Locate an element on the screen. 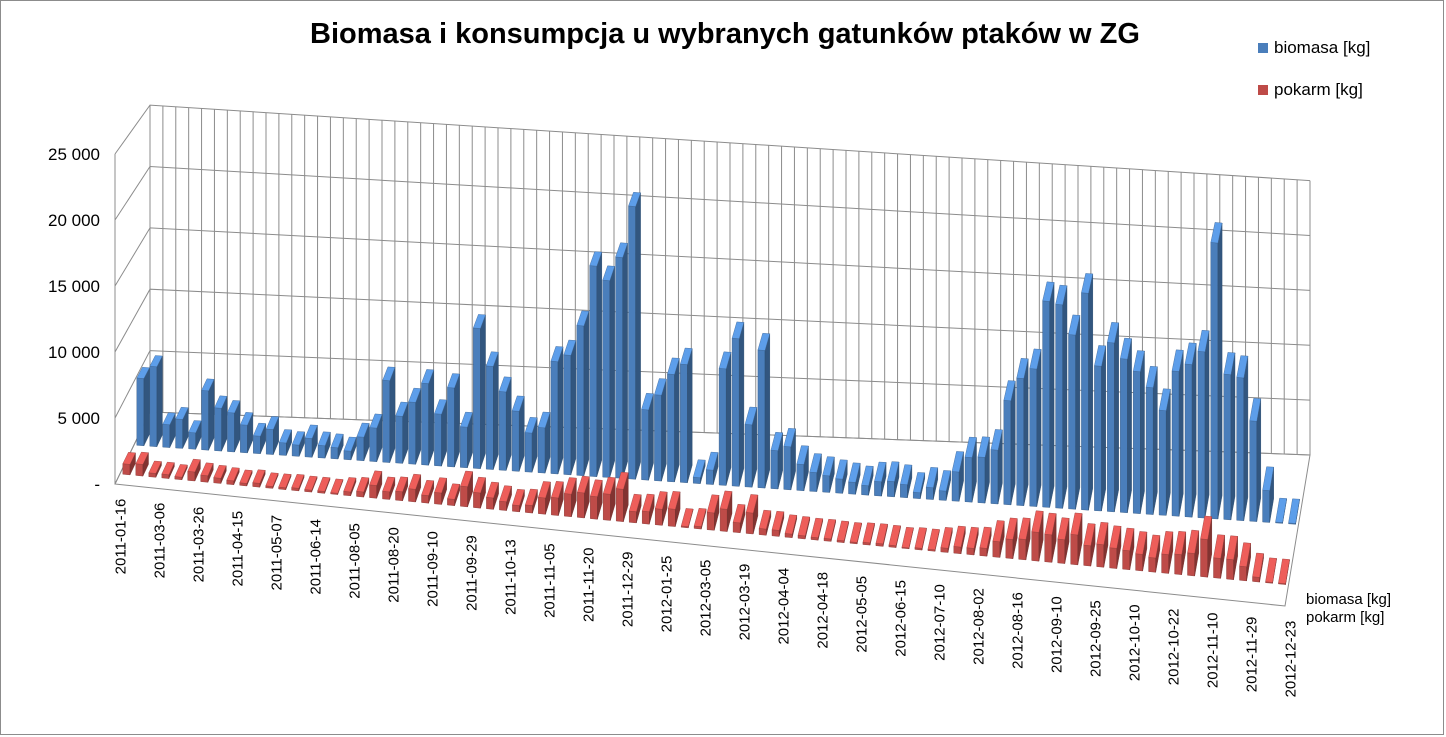 This screenshot has height=737, width=1446. x-tick-label: 2012-10-22 is located at coordinates (1173, 647).